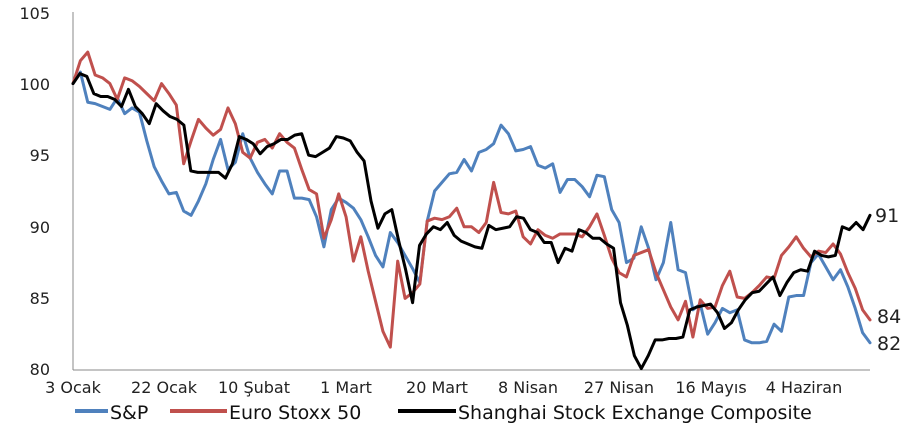 The width and height of the screenshot is (913, 428). What do you see at coordinates (40, 298) in the screenshot?
I see `y-tick-label-1: 85` at bounding box center [40, 298].